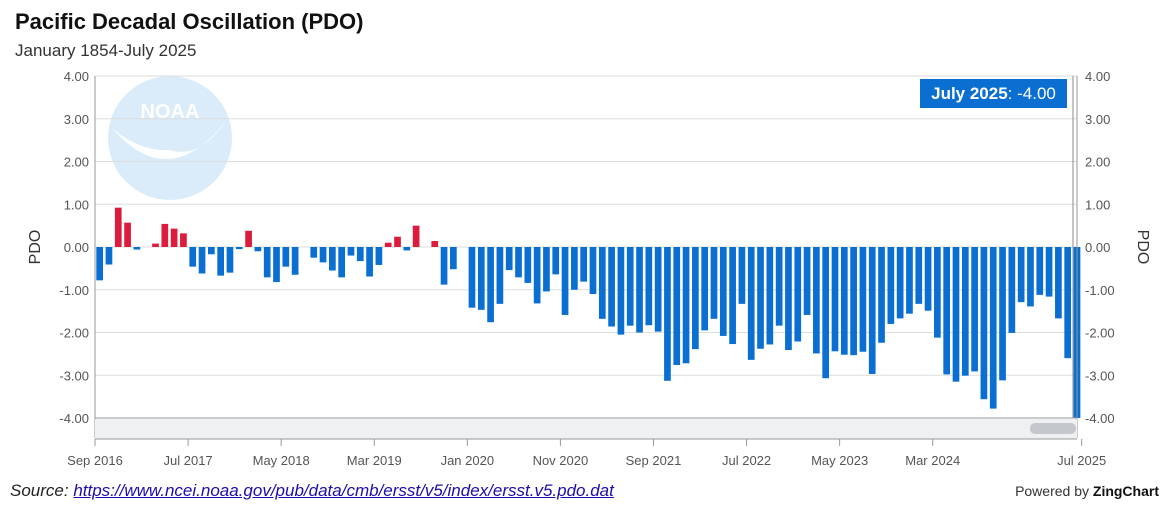 This screenshot has height=522, width=1174. What do you see at coordinates (35, 247) in the screenshot?
I see `y-axis-title-left: PDO` at bounding box center [35, 247].